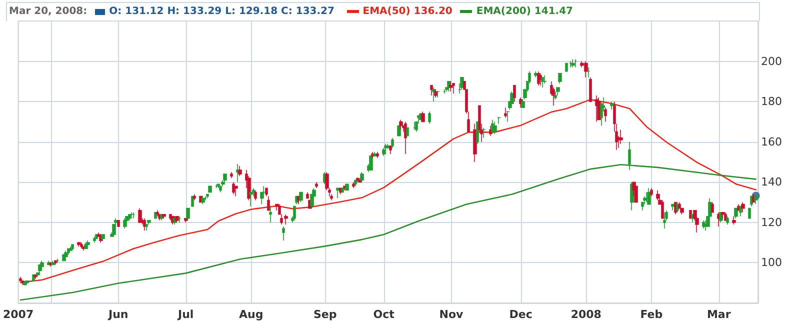 The width and height of the screenshot is (785, 322). Describe the element at coordinates (771, 141) in the screenshot. I see `y-tick-label: 160` at that location.